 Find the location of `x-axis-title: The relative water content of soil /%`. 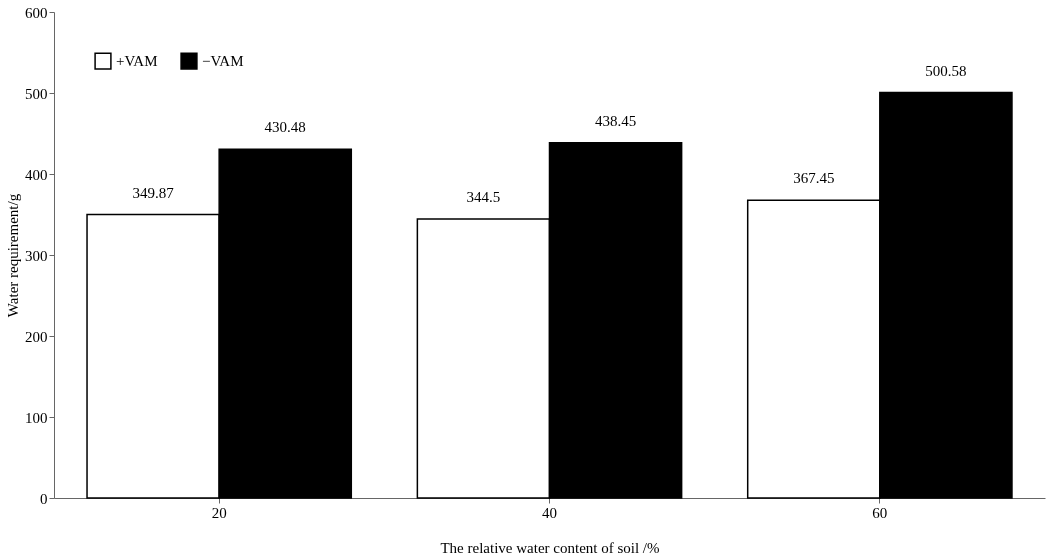

x-axis-title: The relative water content of soil /% is located at coordinates (550, 547).